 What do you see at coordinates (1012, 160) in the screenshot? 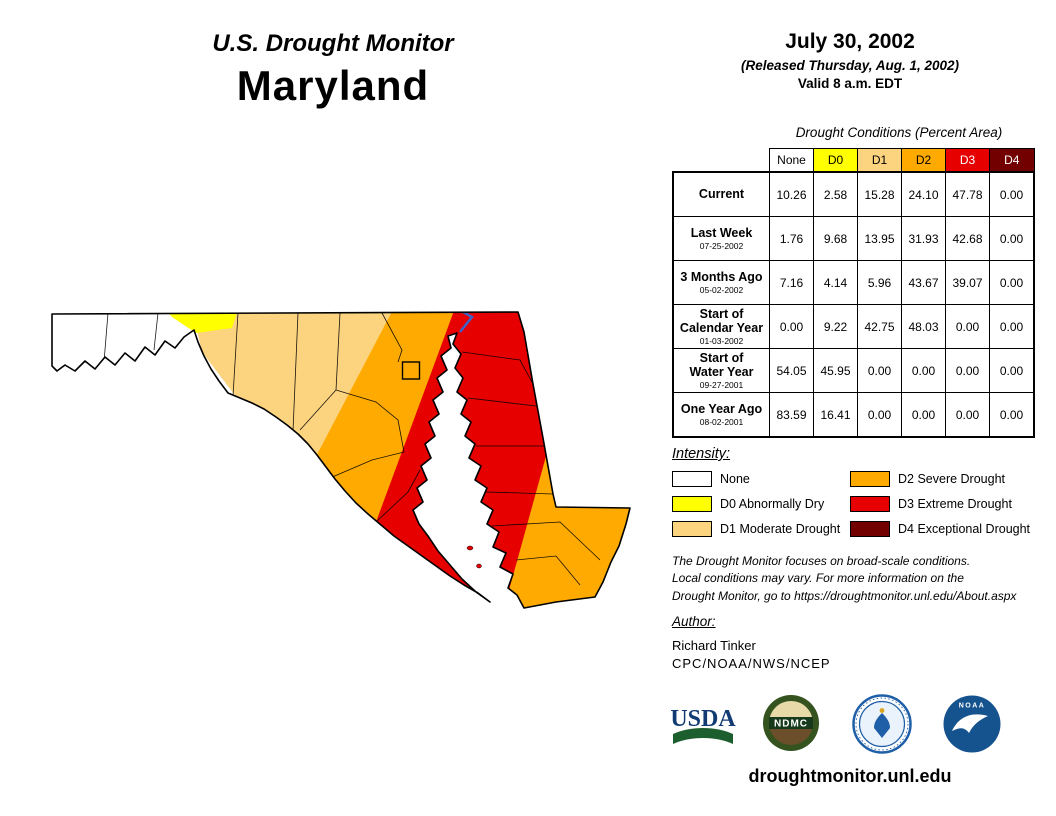
I see `column-header-d4: D4` at bounding box center [1012, 160].